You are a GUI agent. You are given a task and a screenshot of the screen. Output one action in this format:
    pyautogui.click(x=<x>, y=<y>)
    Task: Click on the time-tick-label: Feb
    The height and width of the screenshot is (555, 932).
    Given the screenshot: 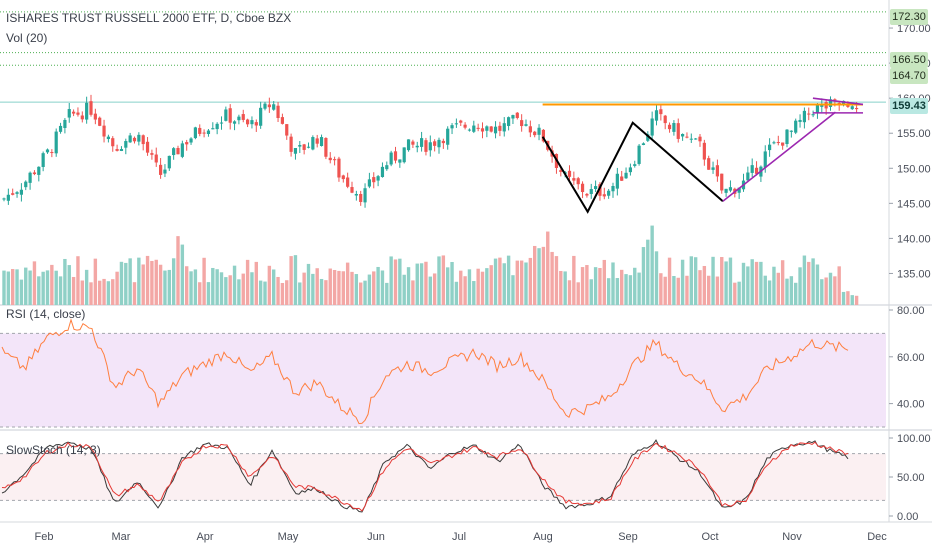 What is the action you would take?
    pyautogui.click(x=44, y=537)
    